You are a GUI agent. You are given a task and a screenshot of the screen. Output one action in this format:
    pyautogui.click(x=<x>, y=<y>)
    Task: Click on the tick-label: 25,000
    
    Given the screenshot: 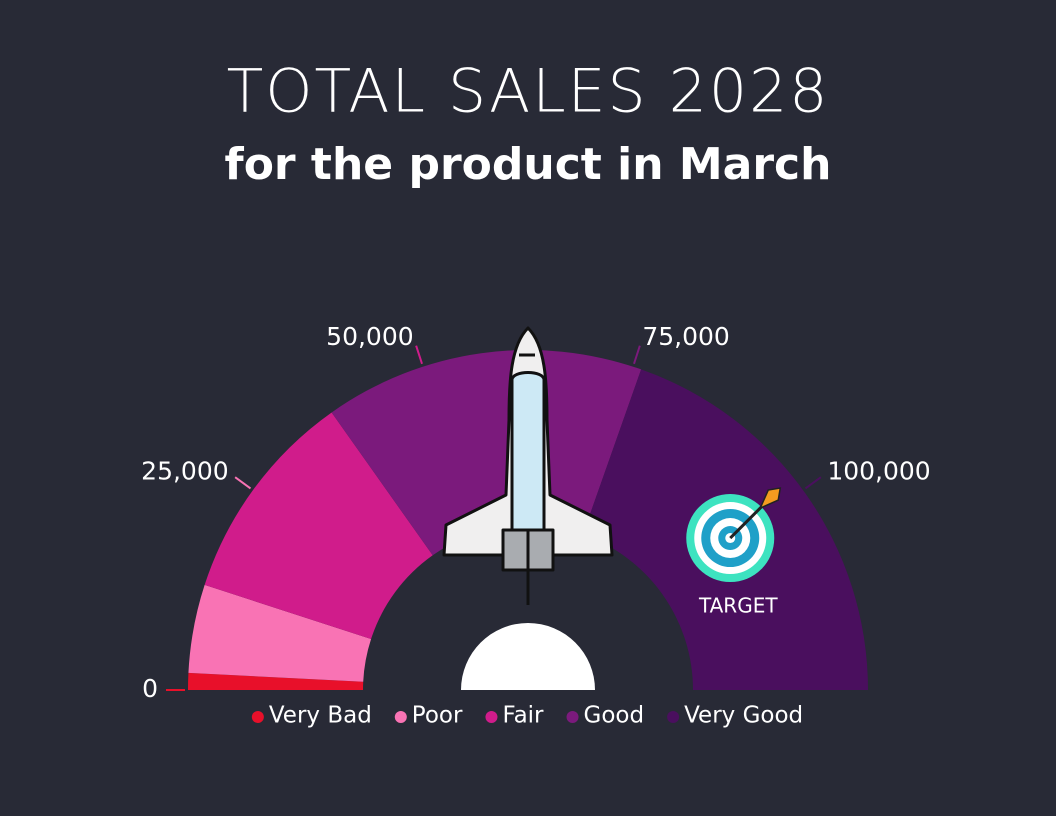 What is the action you would take?
    pyautogui.click(x=184, y=471)
    